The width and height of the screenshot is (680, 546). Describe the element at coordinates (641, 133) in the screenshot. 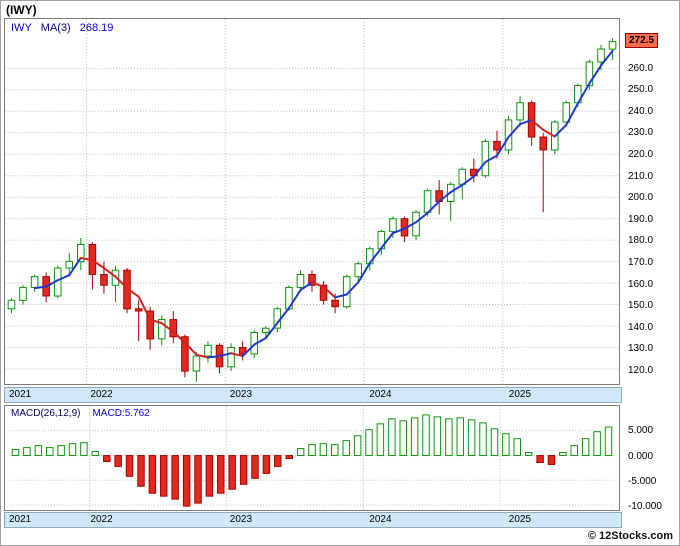

I see `y-axis-label: 230.0` at that location.